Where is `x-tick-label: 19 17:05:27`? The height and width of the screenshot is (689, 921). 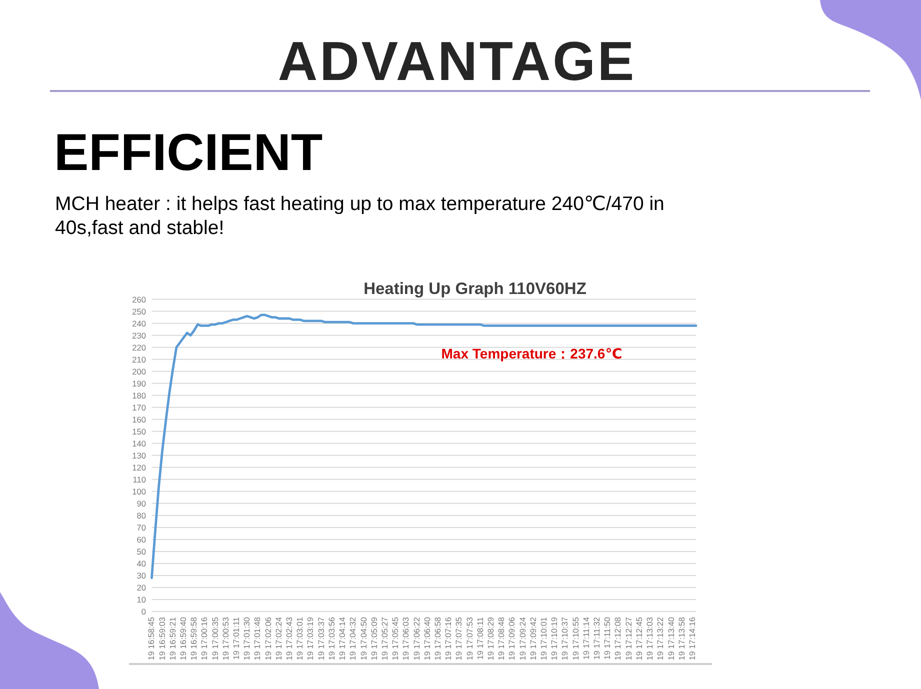 x-tick-label: 19 17:05:27 is located at coordinates (385, 638).